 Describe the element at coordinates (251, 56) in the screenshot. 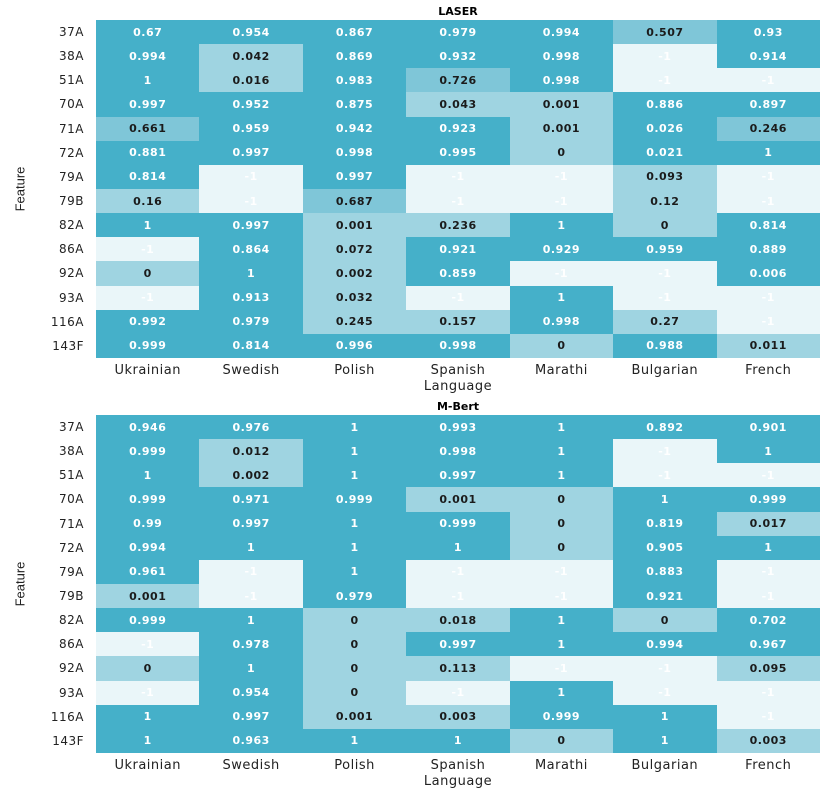

I see `heatmap-cell: 0.042` at that location.